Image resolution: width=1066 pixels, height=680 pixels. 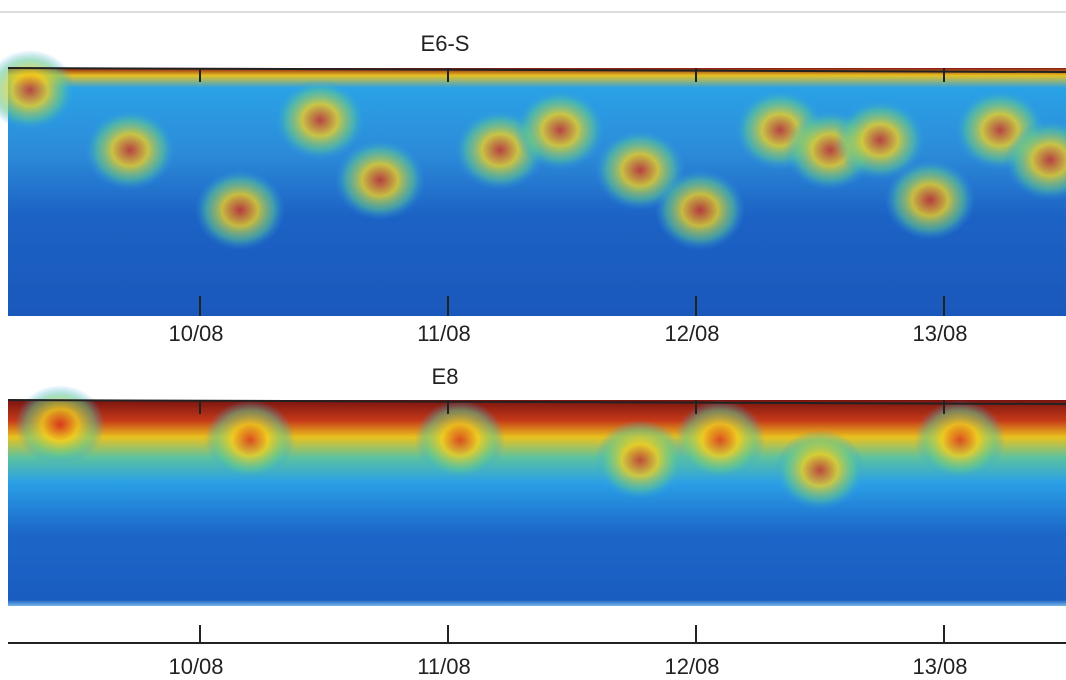 What do you see at coordinates (445, 376) in the screenshot?
I see `panel-title: E8` at bounding box center [445, 376].